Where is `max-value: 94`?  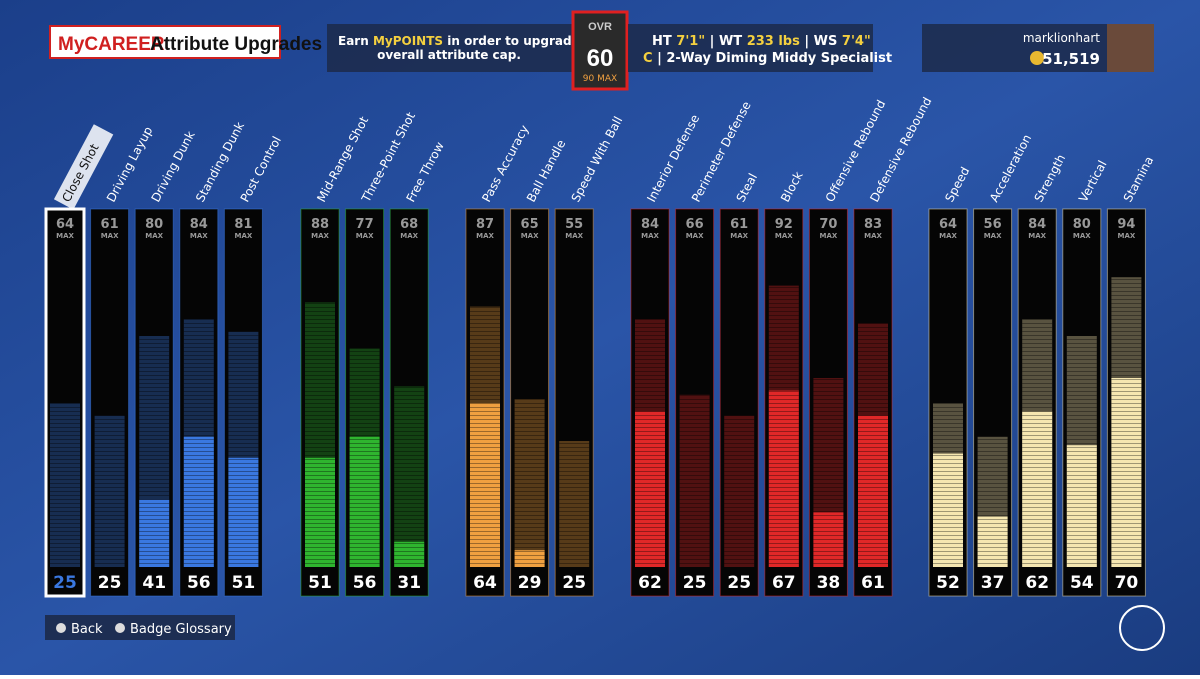
max-value: 94 is located at coordinates (1126, 224).